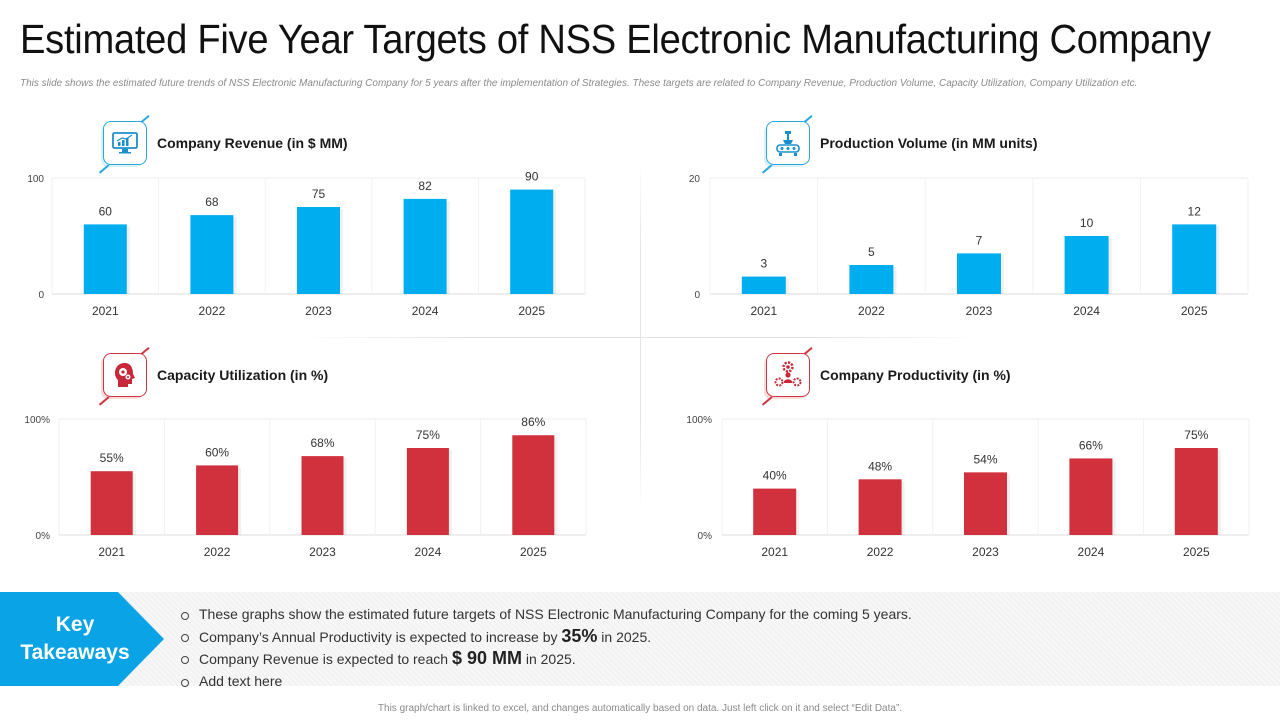  What do you see at coordinates (787, 375) in the screenshot?
I see `person-gears-icon` at bounding box center [787, 375].